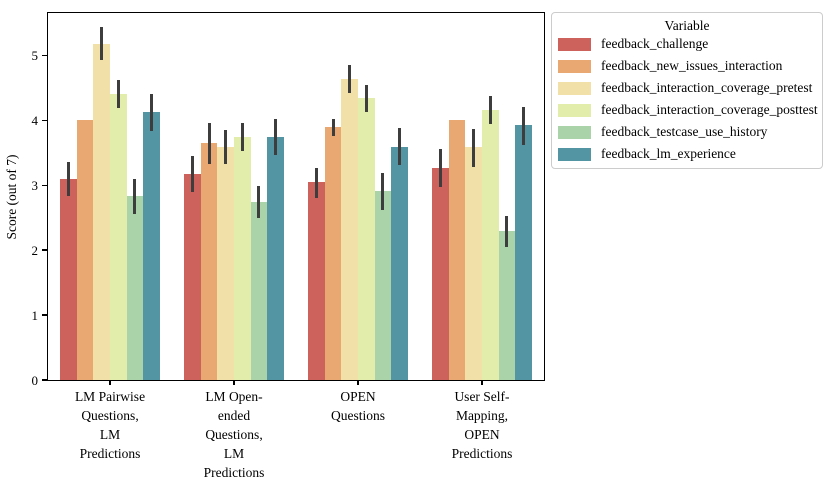  What do you see at coordinates (440, 274) in the screenshot?
I see `bar-feedback_challenge-group4` at bounding box center [440, 274].